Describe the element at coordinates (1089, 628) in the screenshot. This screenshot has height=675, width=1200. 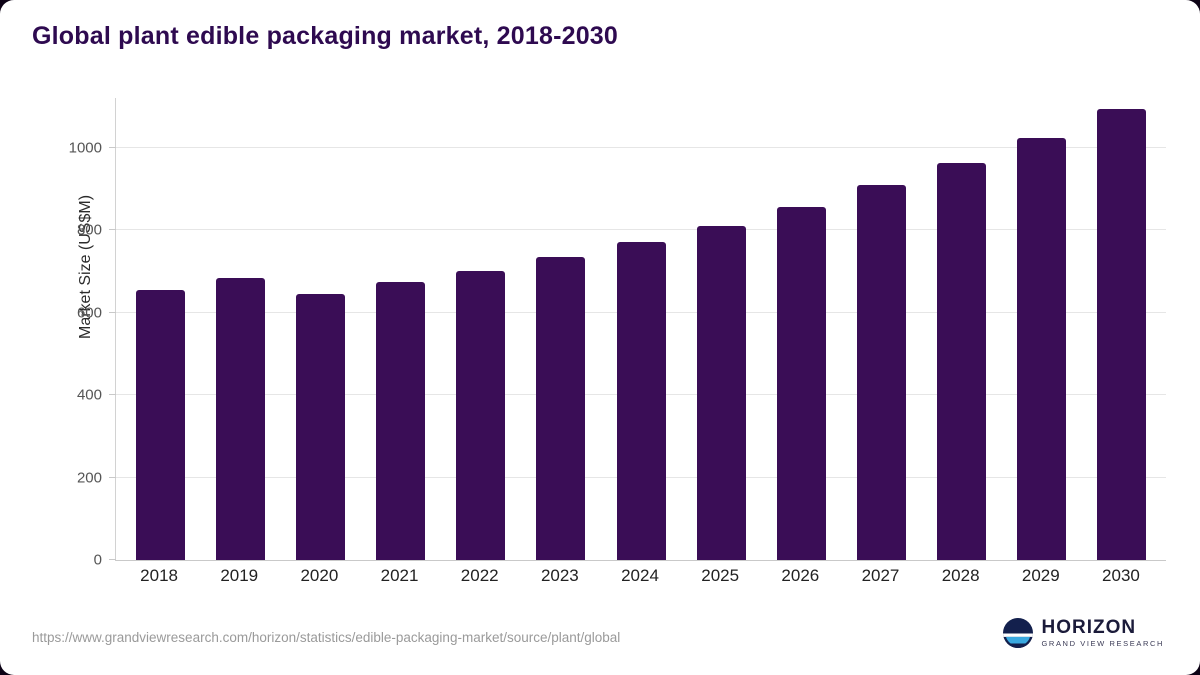
I see `horizon-logo-title: HORIZON` at that location.